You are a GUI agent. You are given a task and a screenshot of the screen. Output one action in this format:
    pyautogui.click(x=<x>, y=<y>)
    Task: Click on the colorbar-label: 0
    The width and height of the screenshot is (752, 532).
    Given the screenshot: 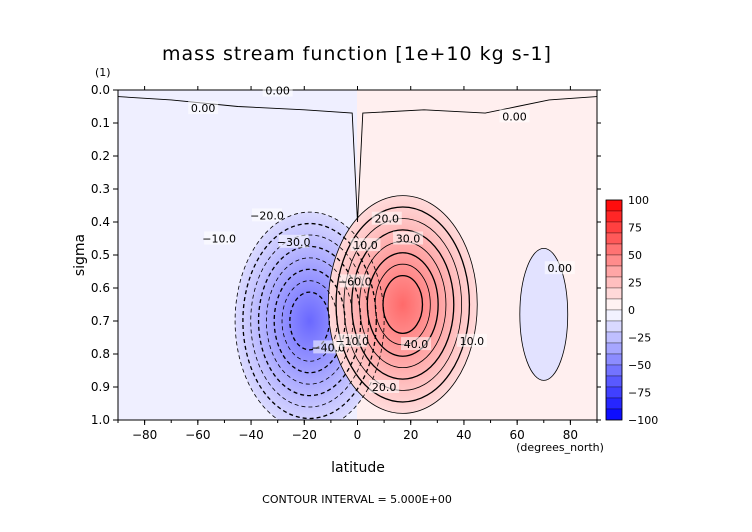 What is the action you would take?
    pyautogui.click(x=631, y=310)
    